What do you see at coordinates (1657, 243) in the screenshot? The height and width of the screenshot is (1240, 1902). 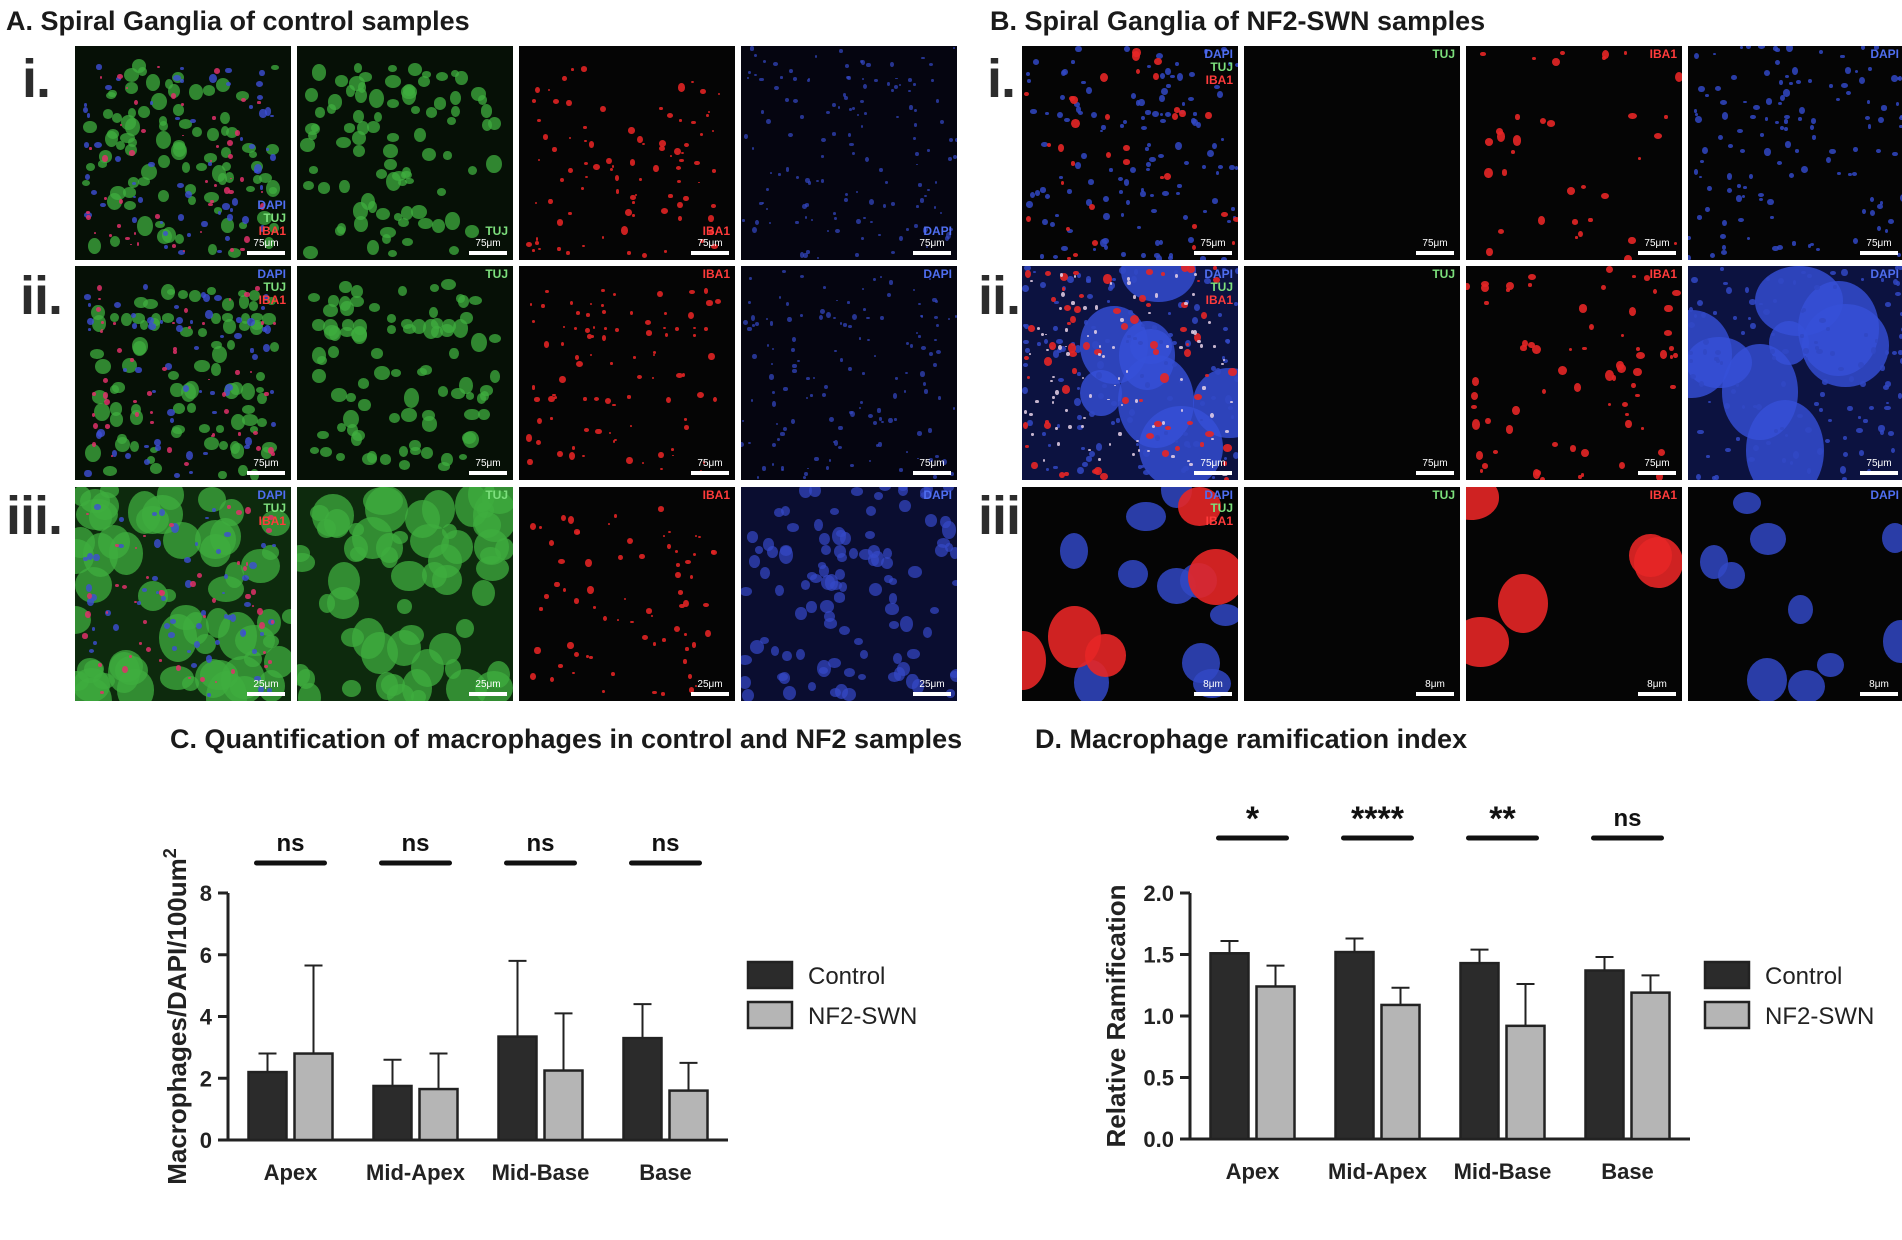 I see `scale-bar-text: 75μm` at bounding box center [1657, 243].